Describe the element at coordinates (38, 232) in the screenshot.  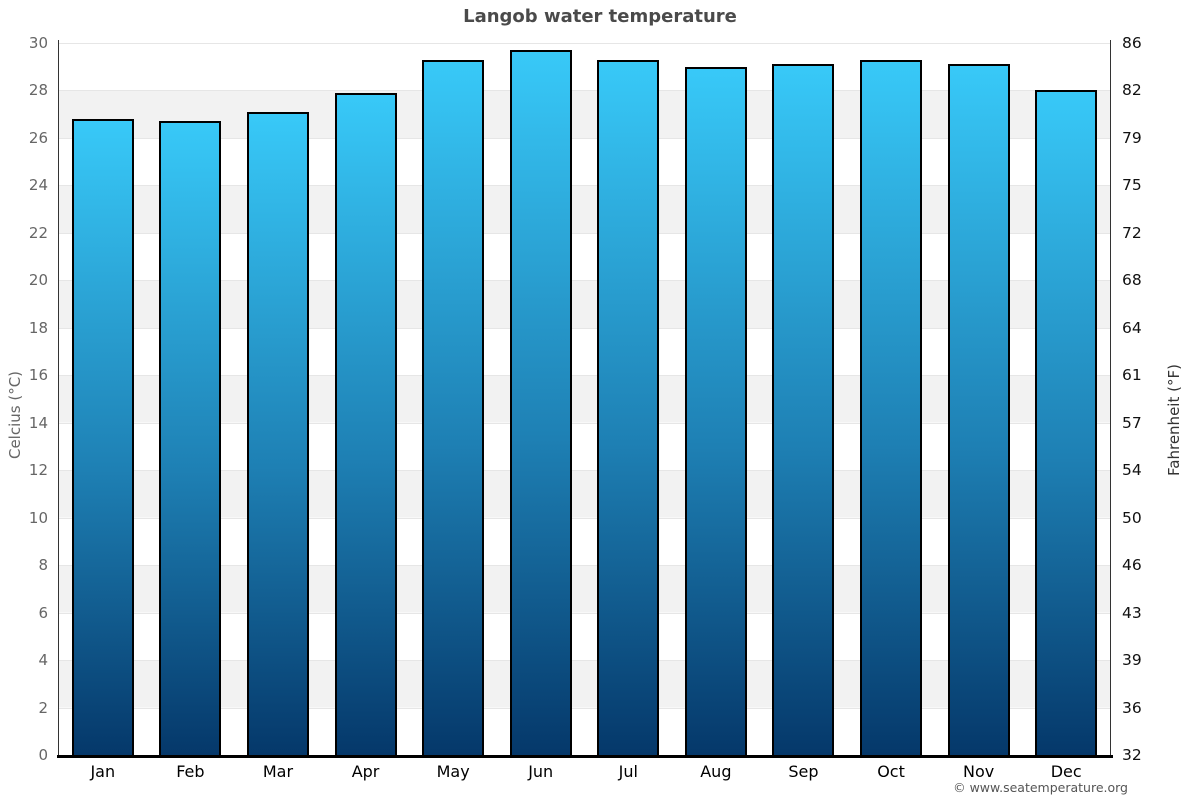
I see `celsius-tick-22: 22` at that location.